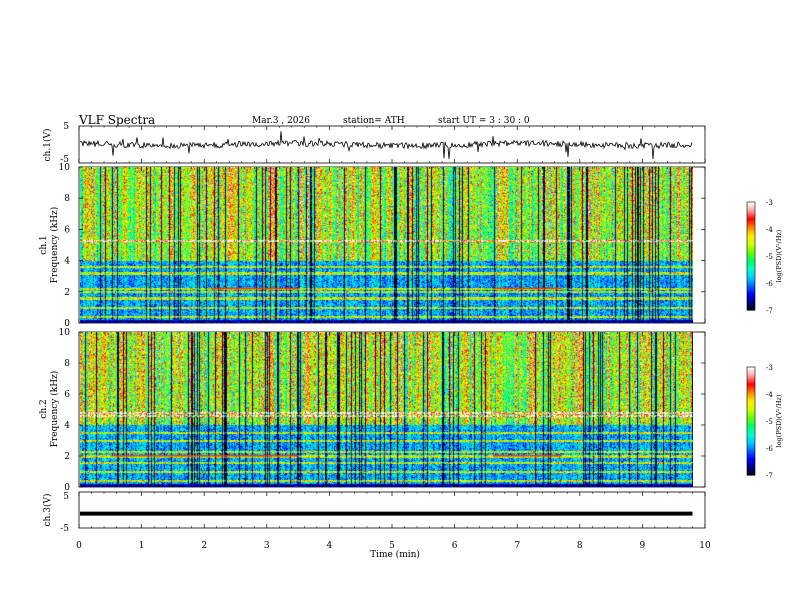  What do you see at coordinates (67, 262) in the screenshot?
I see `y-tick-label: 4` at bounding box center [67, 262].